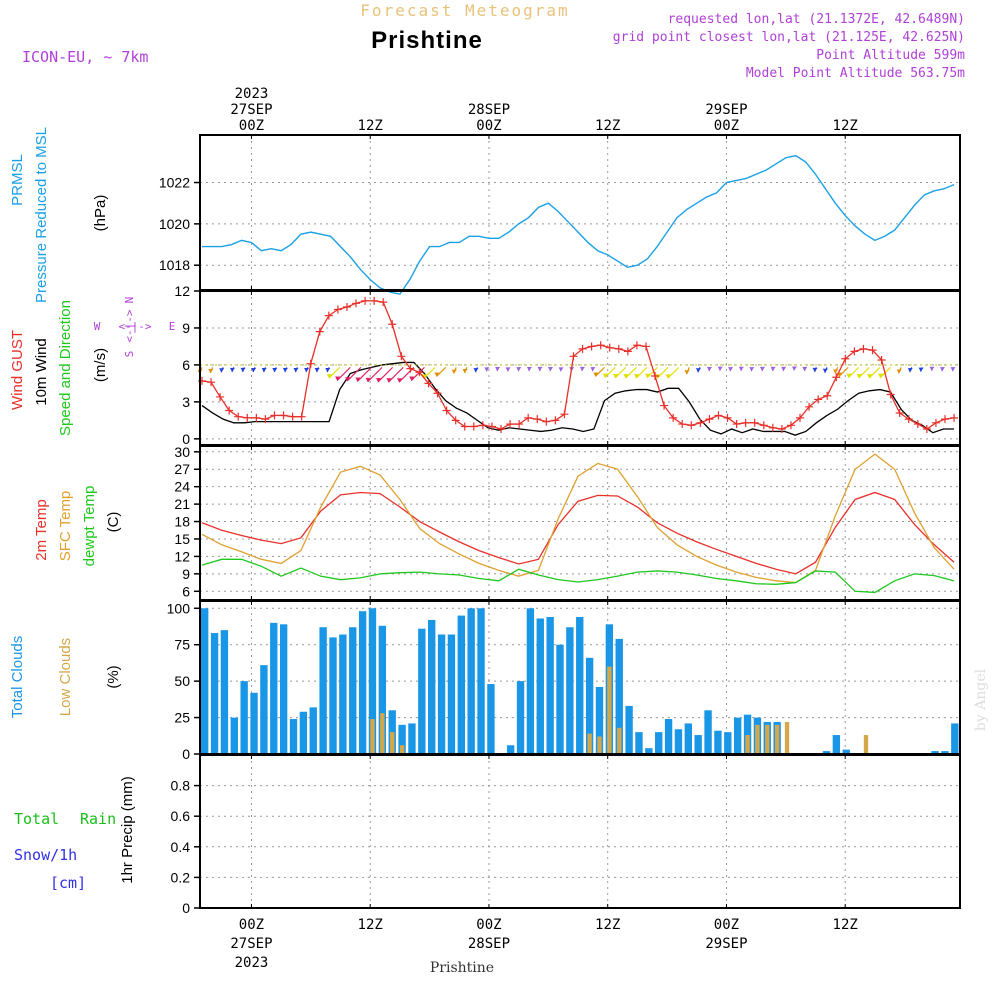 This screenshot has width=1000, height=1000. What do you see at coordinates (179, 608) in the screenshot?
I see `clouds-ytick-label: 100` at bounding box center [179, 608].